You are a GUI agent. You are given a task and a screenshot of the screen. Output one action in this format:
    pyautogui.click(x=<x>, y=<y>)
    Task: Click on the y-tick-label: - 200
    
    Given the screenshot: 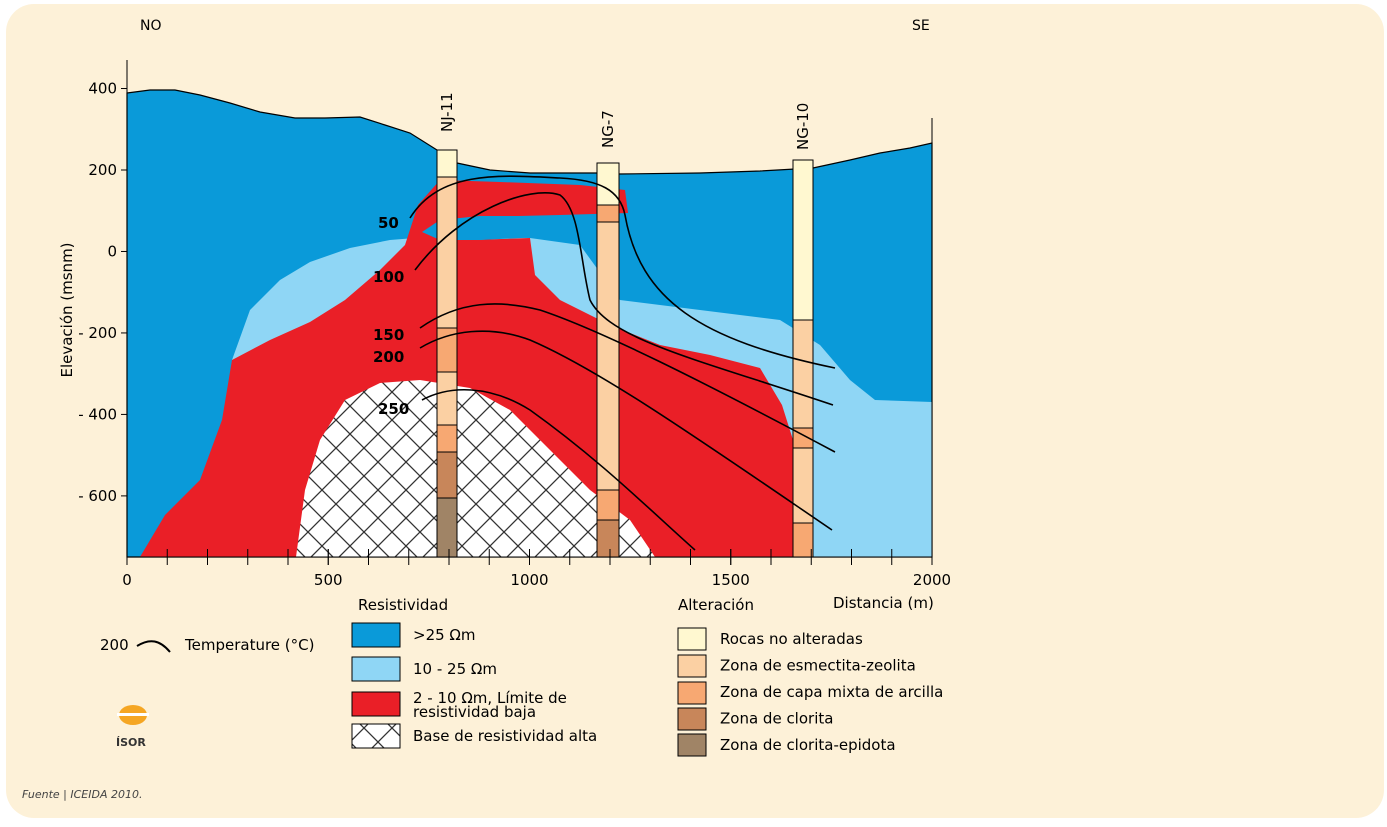 What is the action you would take?
    pyautogui.click(x=97, y=333)
    